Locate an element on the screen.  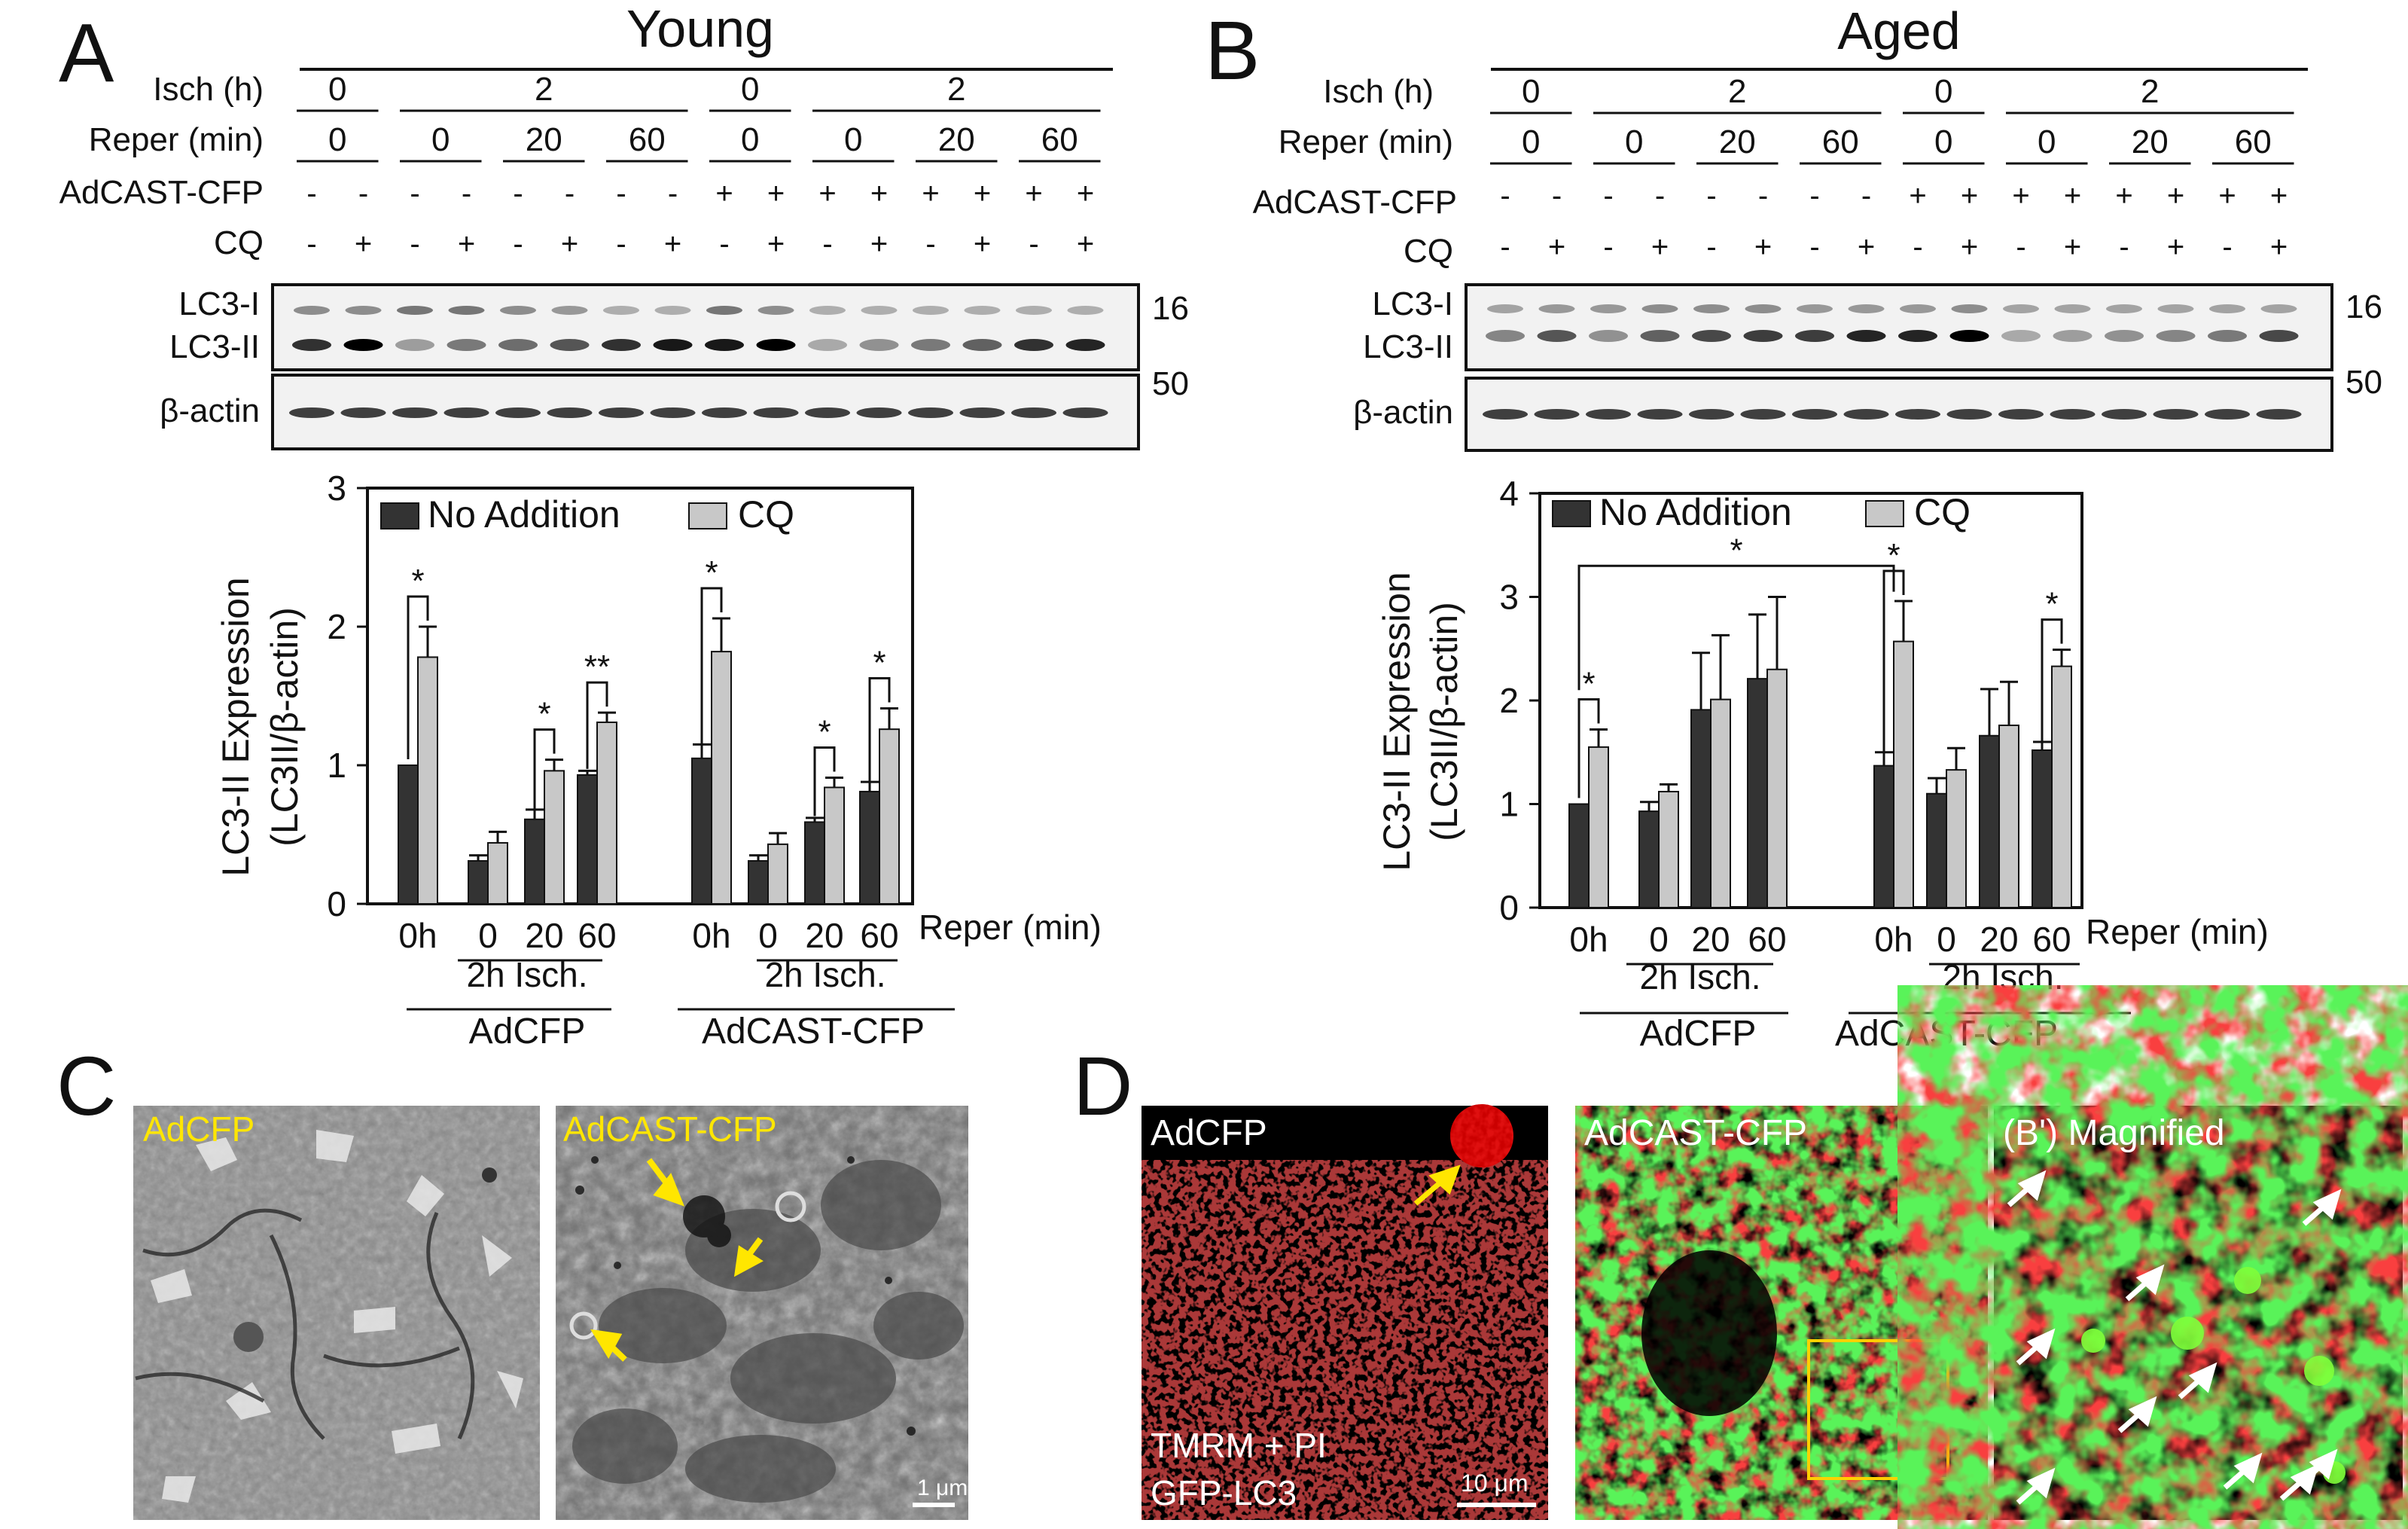
reper-group-value: 60 is located at coordinates (2253, 142).